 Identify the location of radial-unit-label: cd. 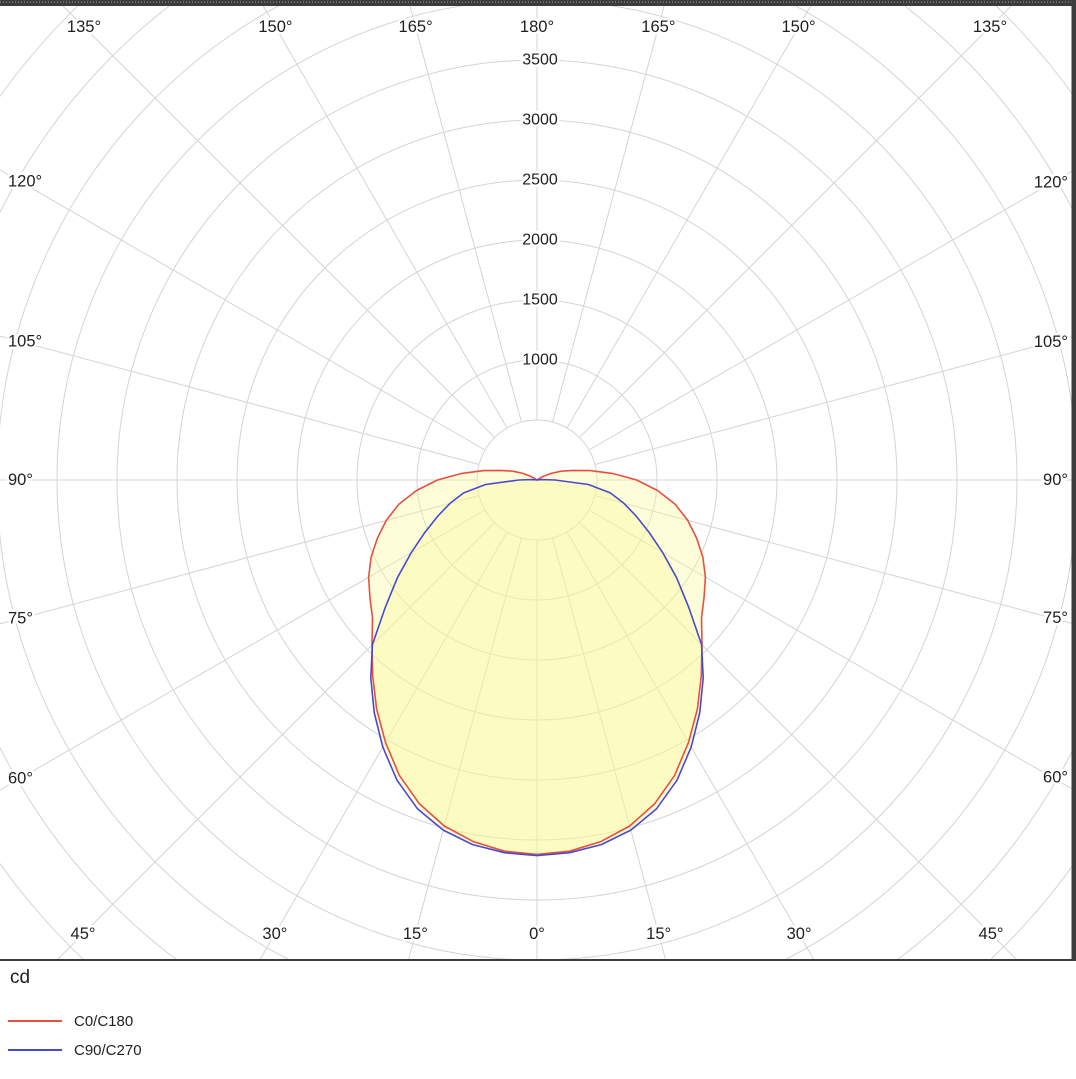
(20, 977).